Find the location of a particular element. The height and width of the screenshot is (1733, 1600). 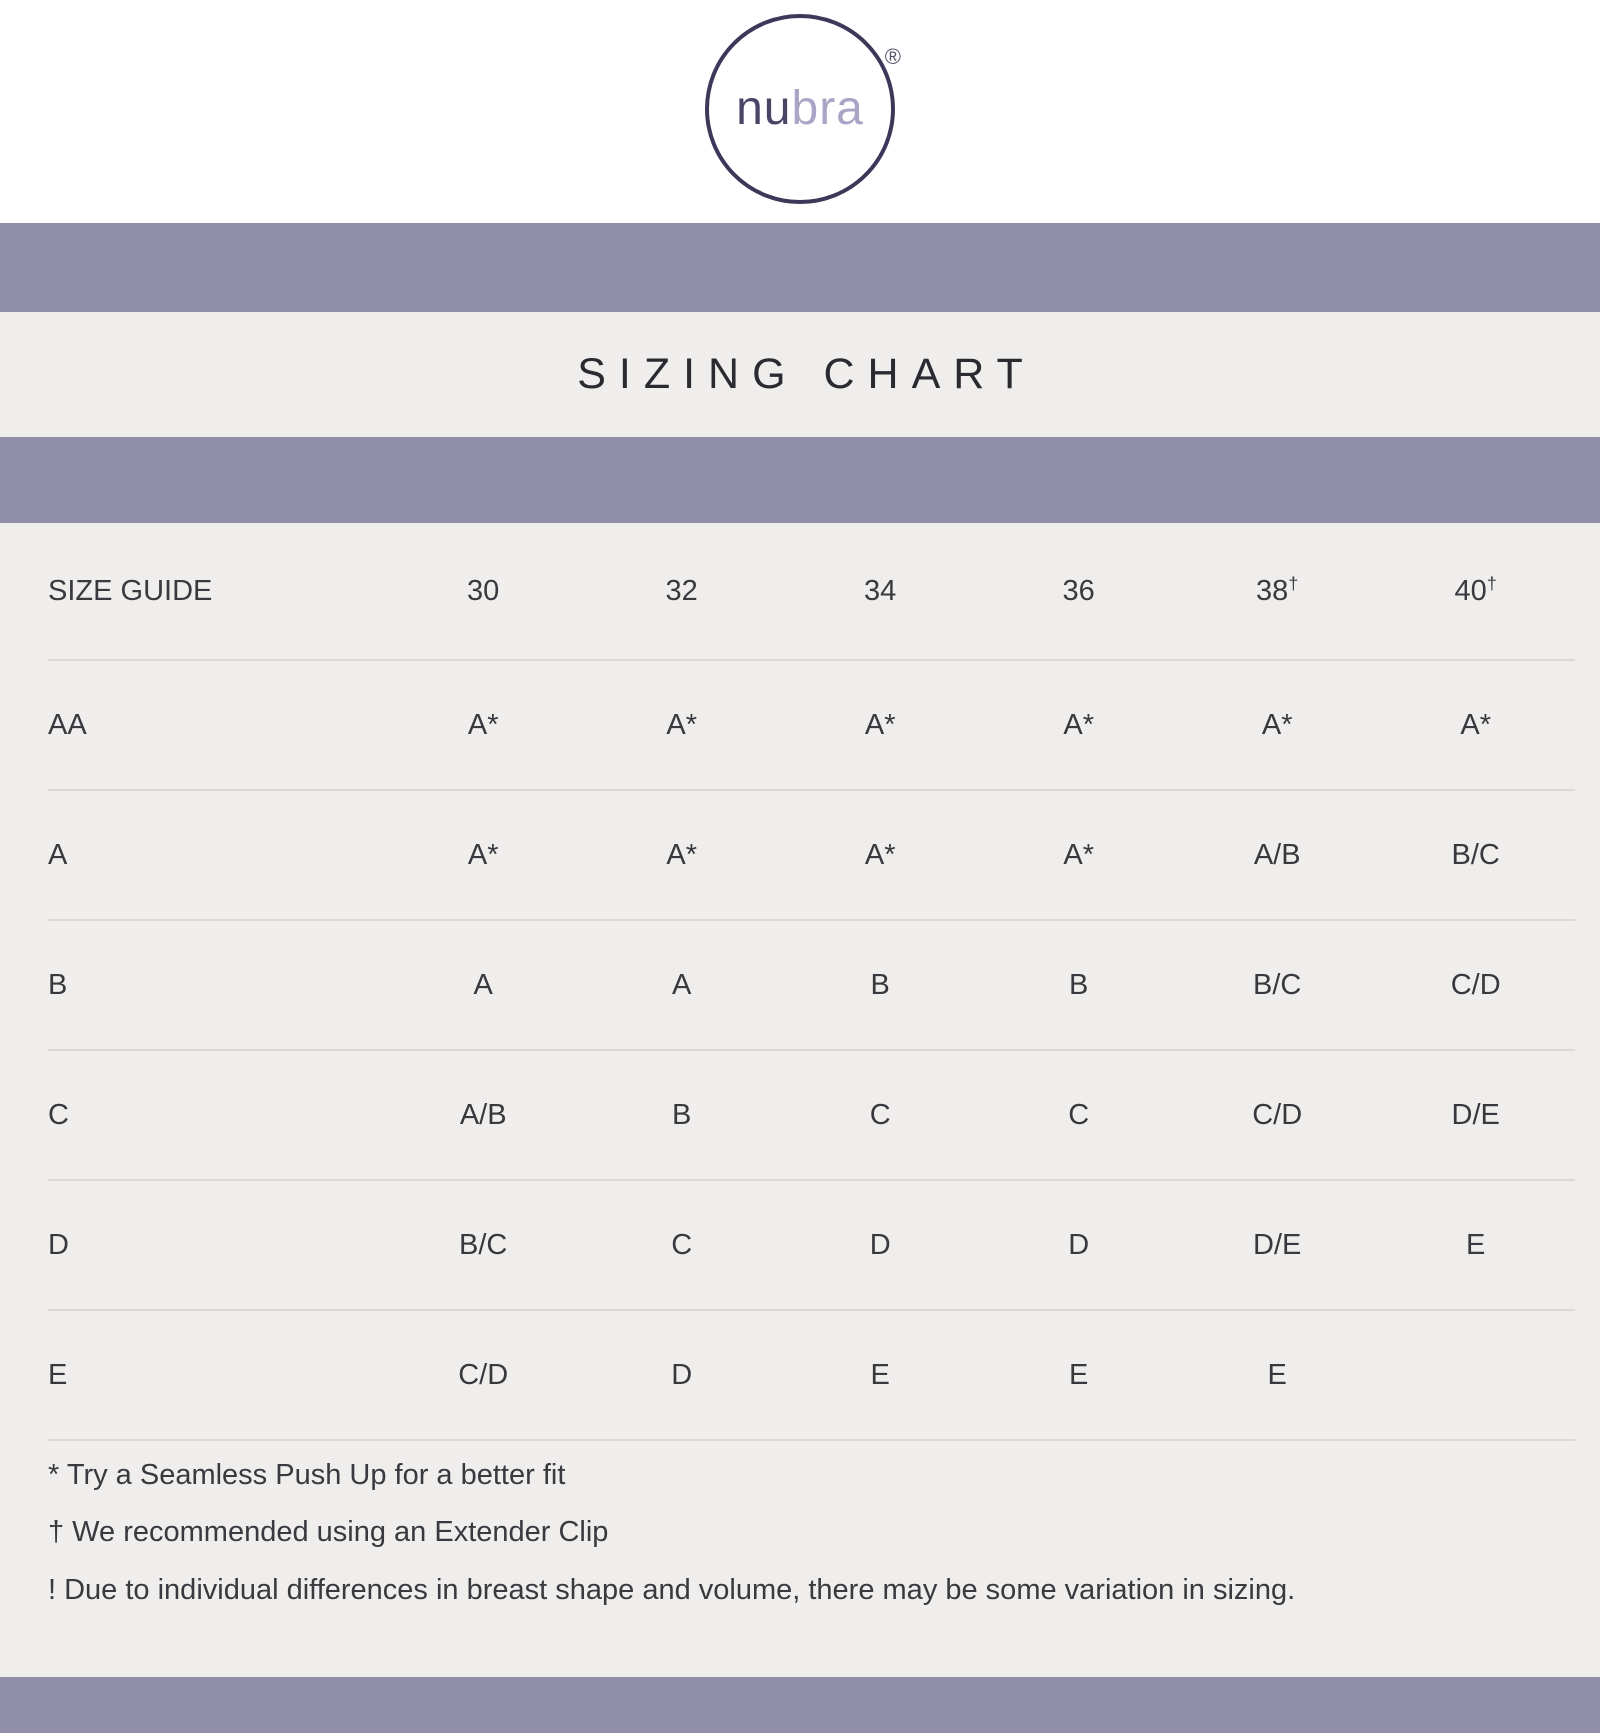

column-header-text: 34 is located at coordinates (880, 590).